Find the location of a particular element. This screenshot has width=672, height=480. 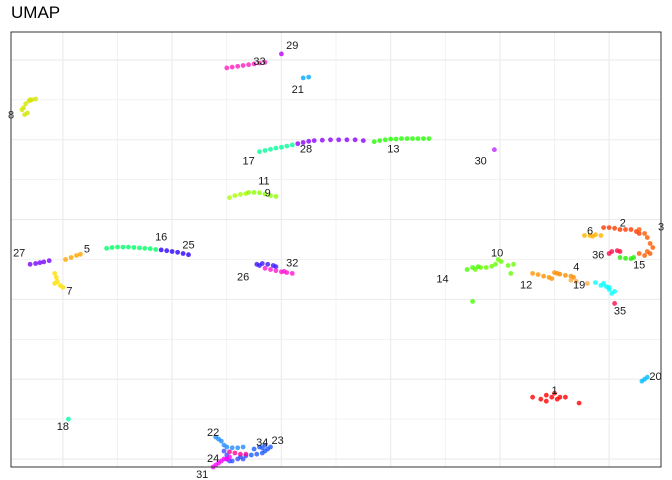

chart-title: UMAP is located at coordinates (36, 12).